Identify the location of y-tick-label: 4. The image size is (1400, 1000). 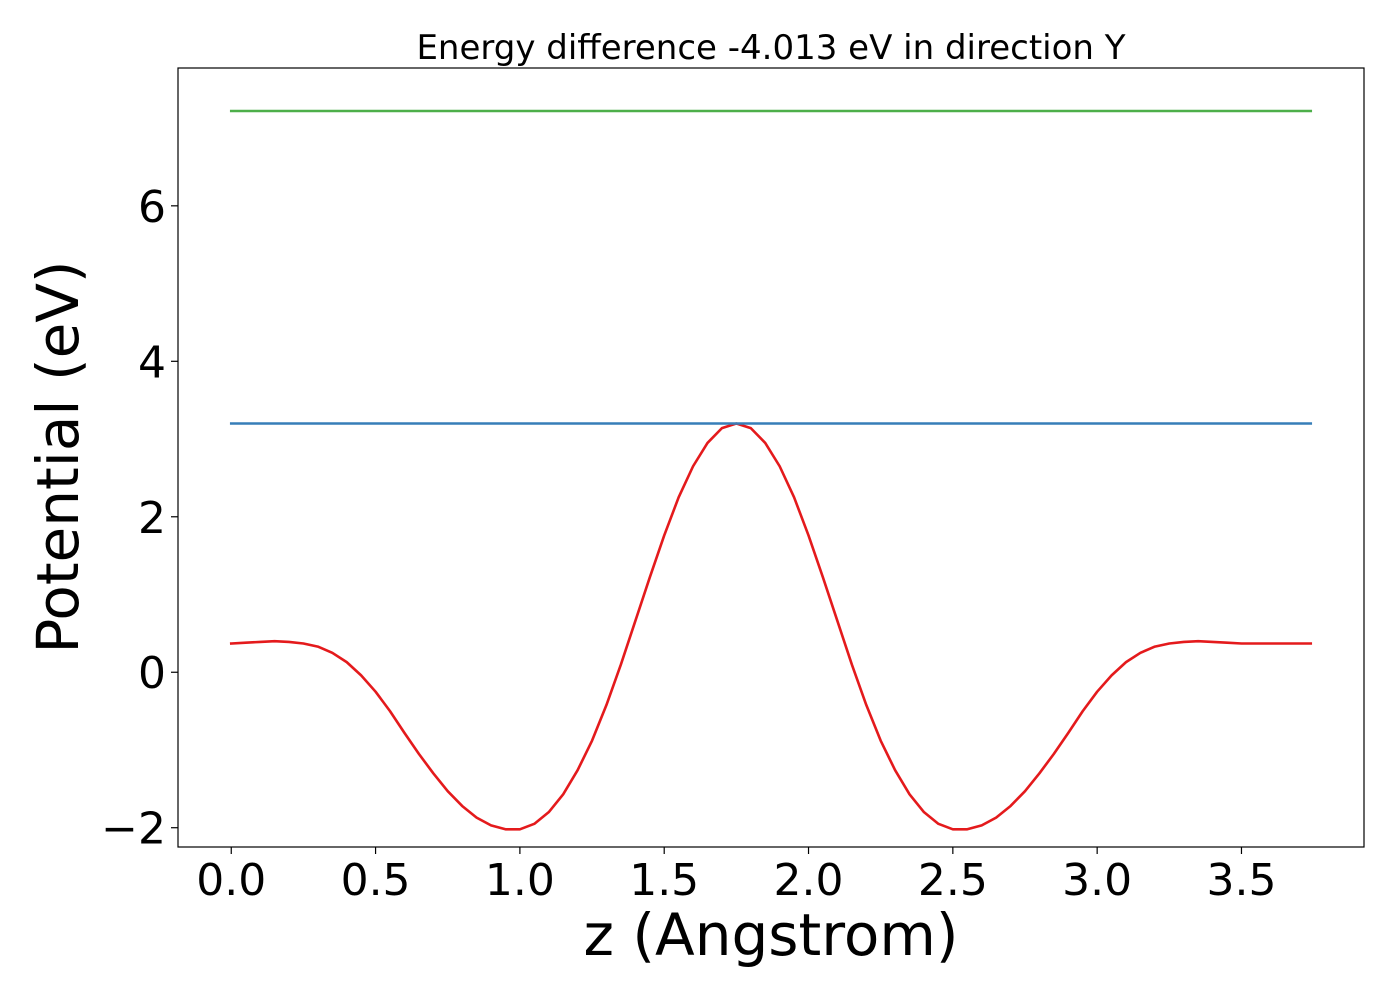
(152, 362).